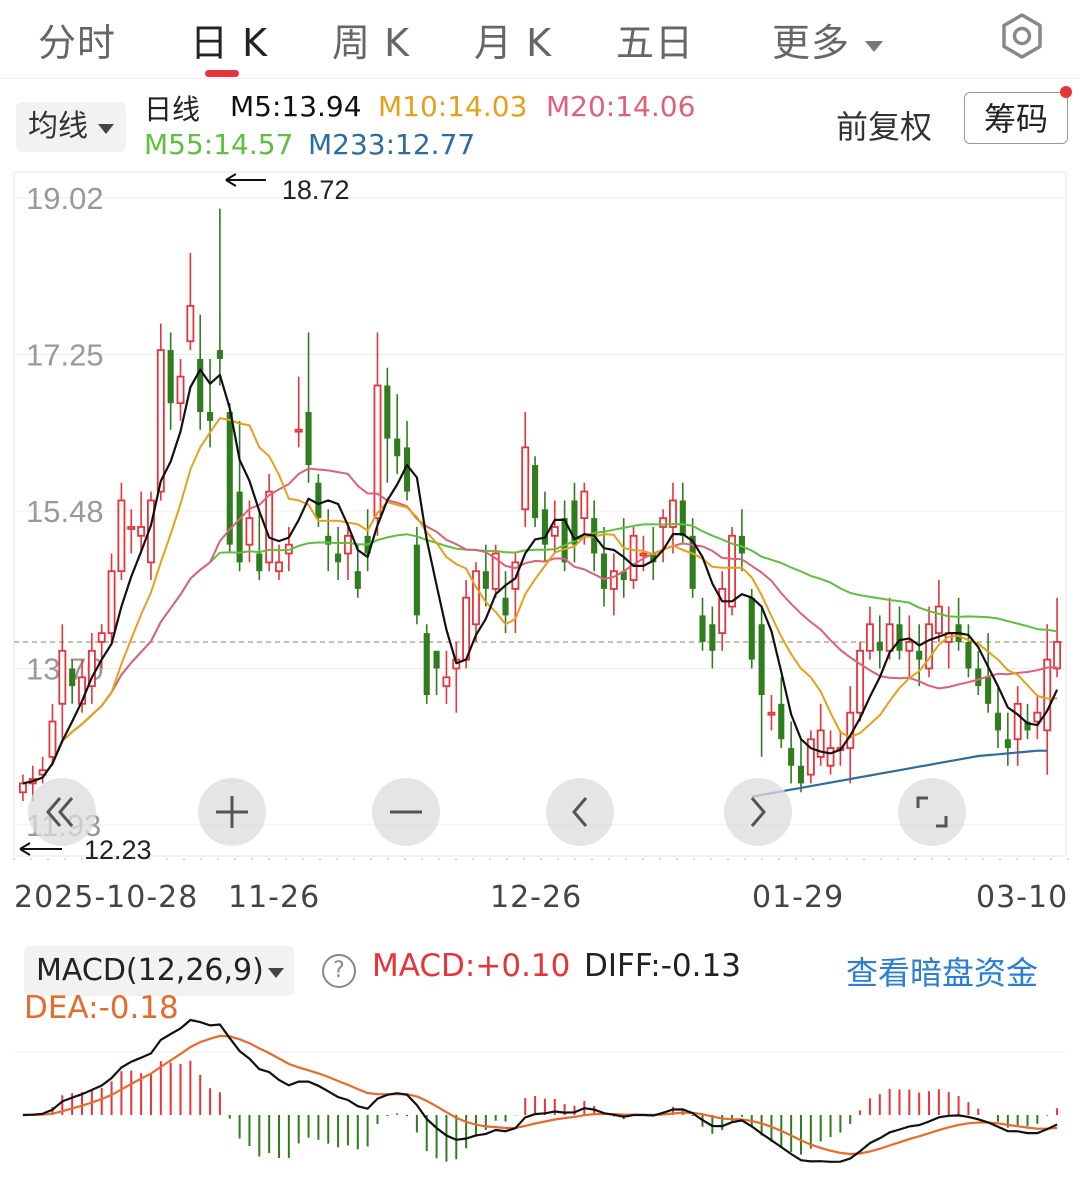 This screenshot has height=1180, width=1080. What do you see at coordinates (798, 897) in the screenshot?
I see `x-tick-label: 01-29` at bounding box center [798, 897].